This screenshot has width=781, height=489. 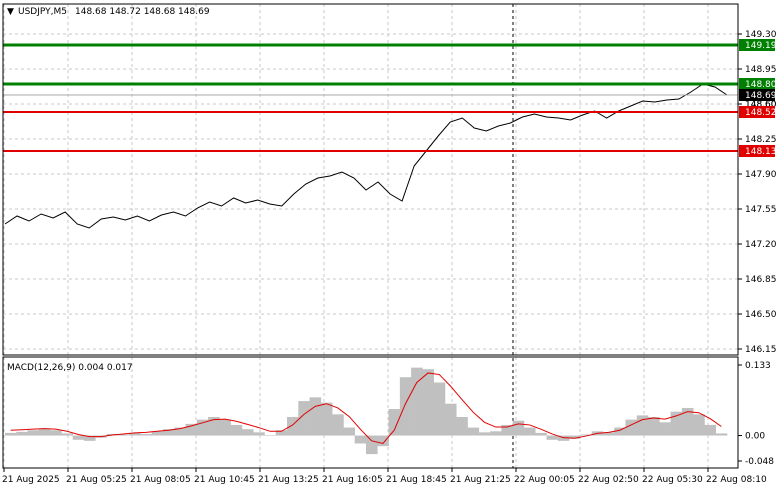 What do you see at coordinates (761, 315) in the screenshot?
I see `y-tick-label: 146.50` at bounding box center [761, 315].